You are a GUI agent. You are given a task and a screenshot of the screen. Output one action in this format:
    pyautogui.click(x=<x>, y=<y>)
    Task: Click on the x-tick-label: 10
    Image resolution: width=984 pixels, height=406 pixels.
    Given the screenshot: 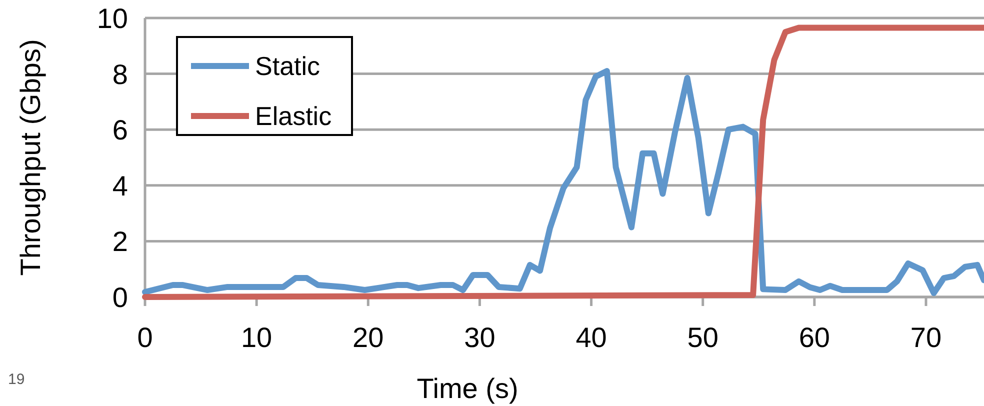 What is the action you would take?
    pyautogui.click(x=256, y=337)
    